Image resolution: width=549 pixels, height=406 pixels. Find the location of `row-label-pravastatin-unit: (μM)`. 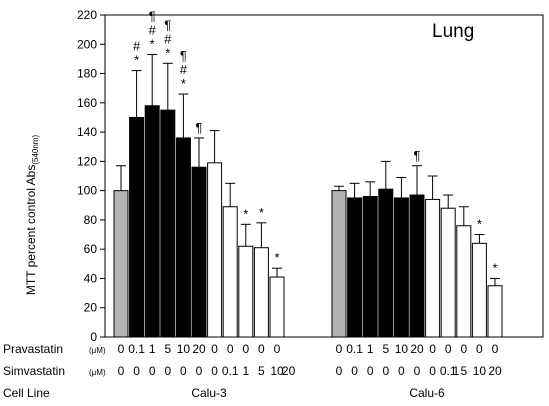

row-label-pravastatin-unit: (μM) is located at coordinates (97, 350).